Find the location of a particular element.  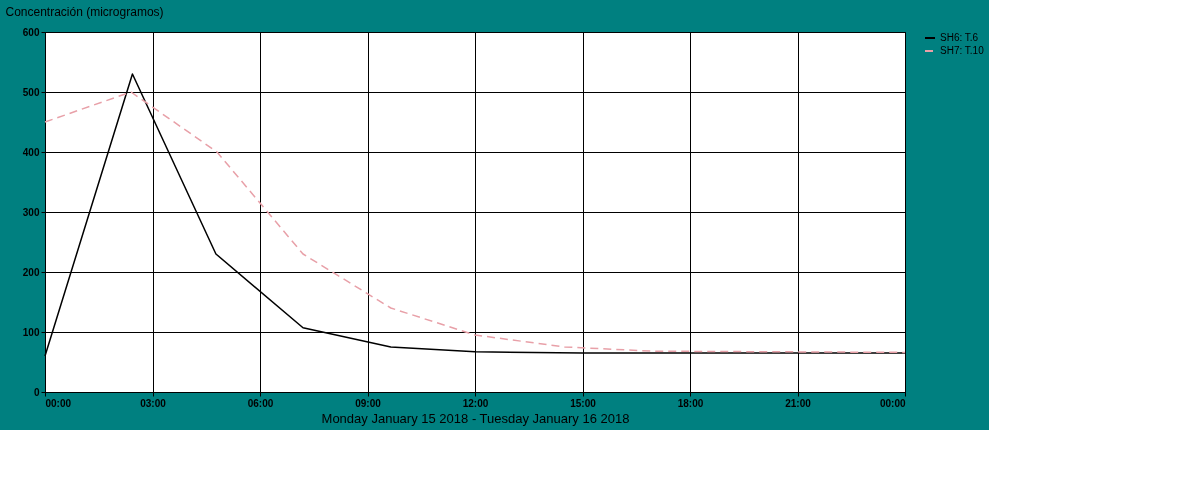

y-tick-label: 500 is located at coordinates (31, 92).